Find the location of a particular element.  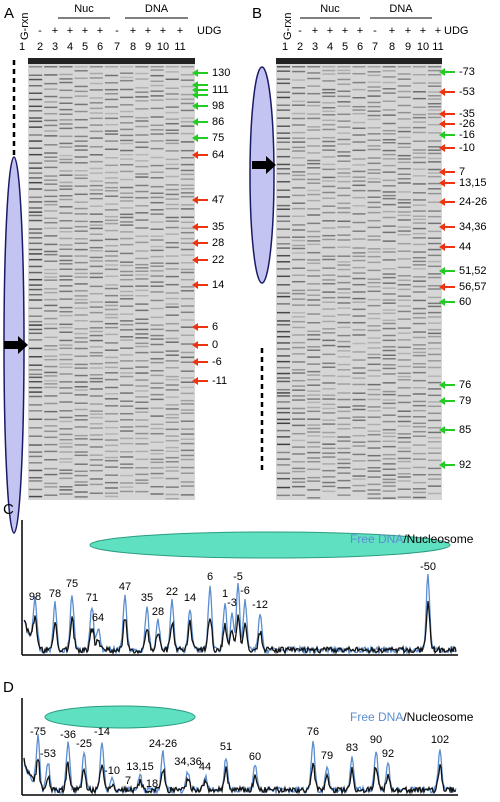

lane-number: 4 is located at coordinates (70, 47).